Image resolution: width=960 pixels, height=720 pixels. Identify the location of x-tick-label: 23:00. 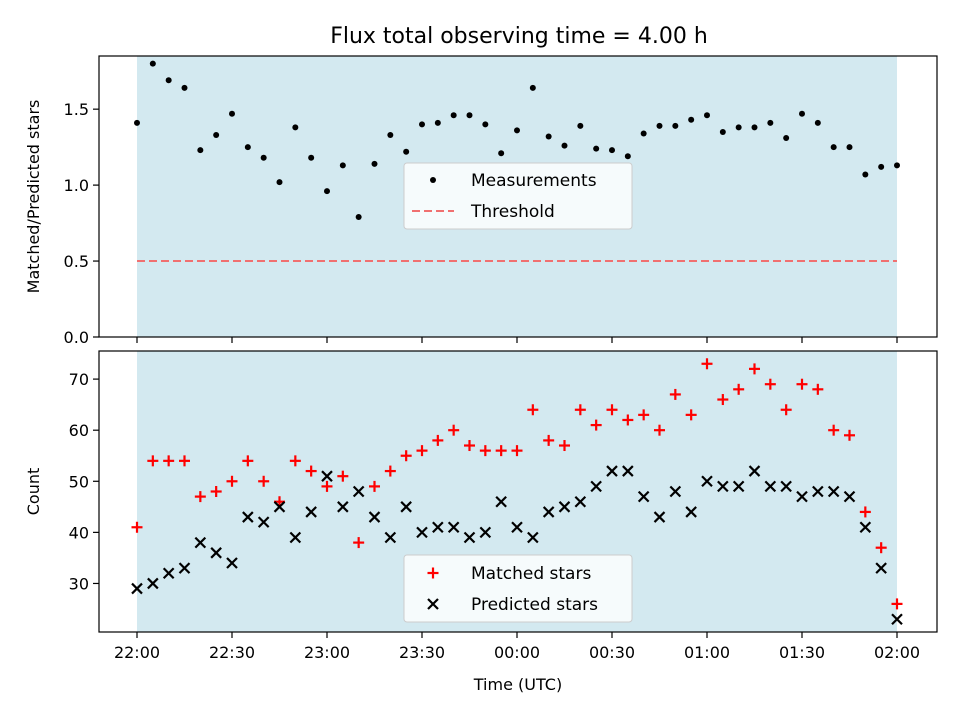
(327, 652).